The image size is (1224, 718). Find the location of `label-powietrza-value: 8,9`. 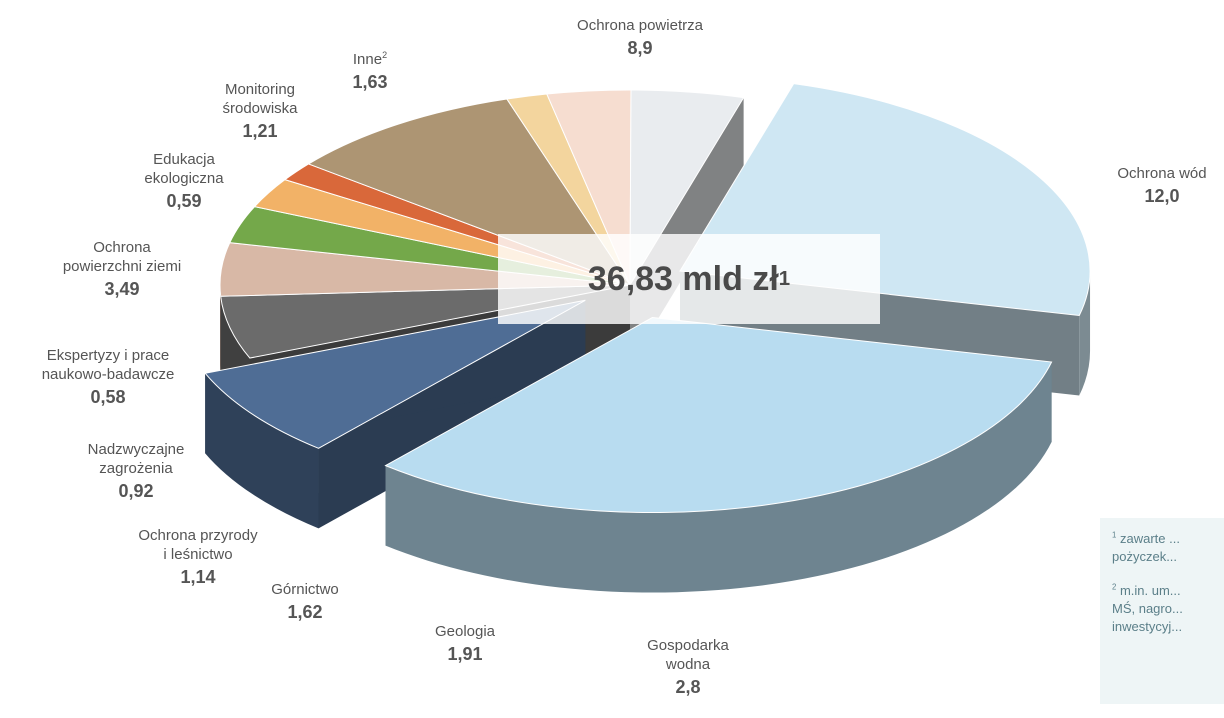

label-powietrza-value: 8,9 is located at coordinates (640, 48).